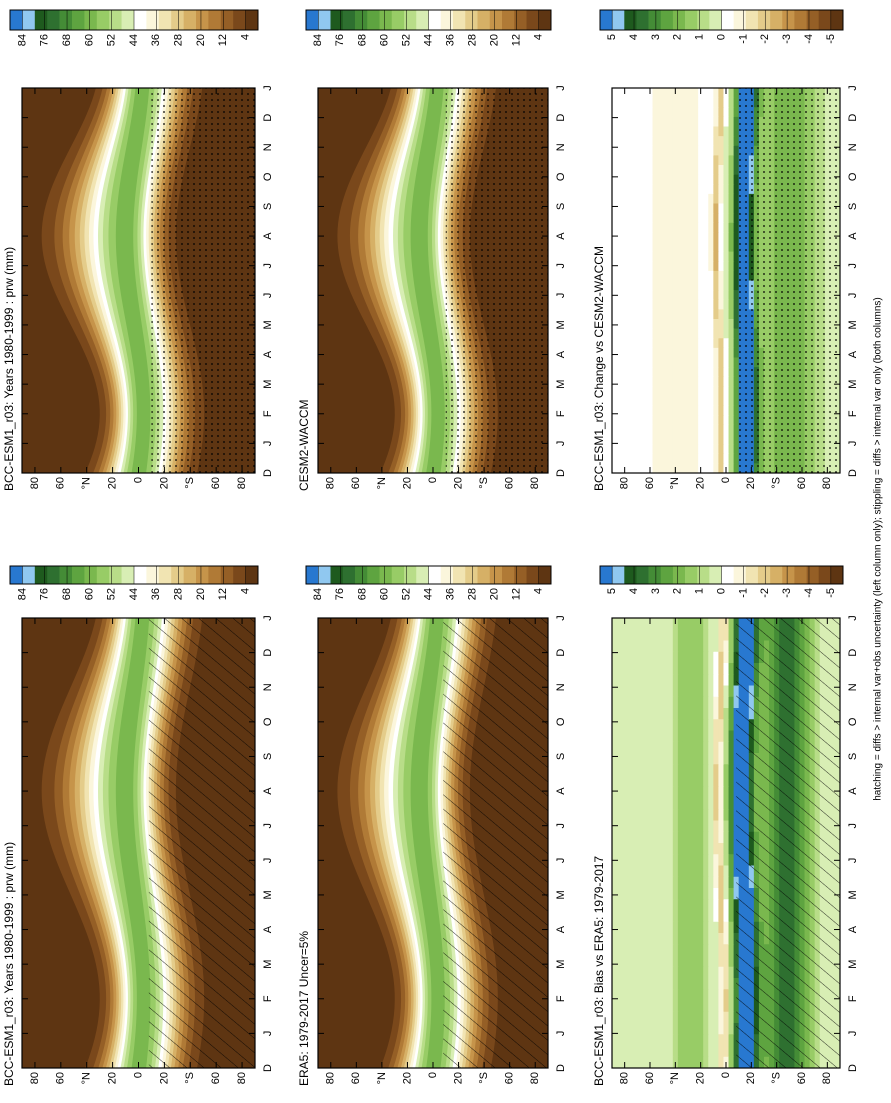 This screenshot has width=891, height=1103. What do you see at coordinates (223, 594) in the screenshot?
I see `colorbar-label: 12` at bounding box center [223, 594].